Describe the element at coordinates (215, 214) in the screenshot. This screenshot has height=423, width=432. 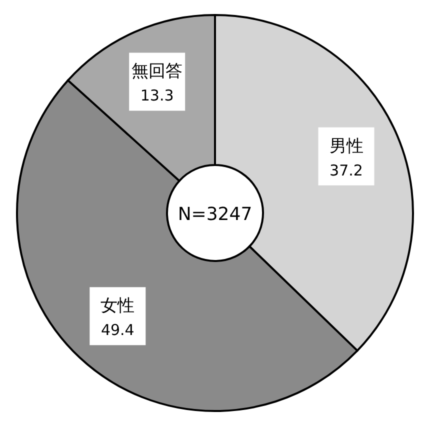
I see `text: N=3247` at that location.